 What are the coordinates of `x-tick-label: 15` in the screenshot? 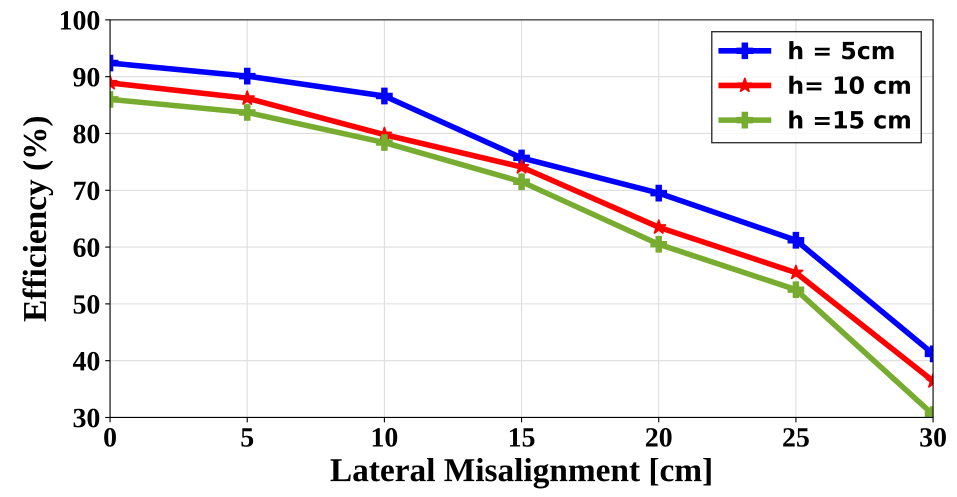 It's located at (522, 437).